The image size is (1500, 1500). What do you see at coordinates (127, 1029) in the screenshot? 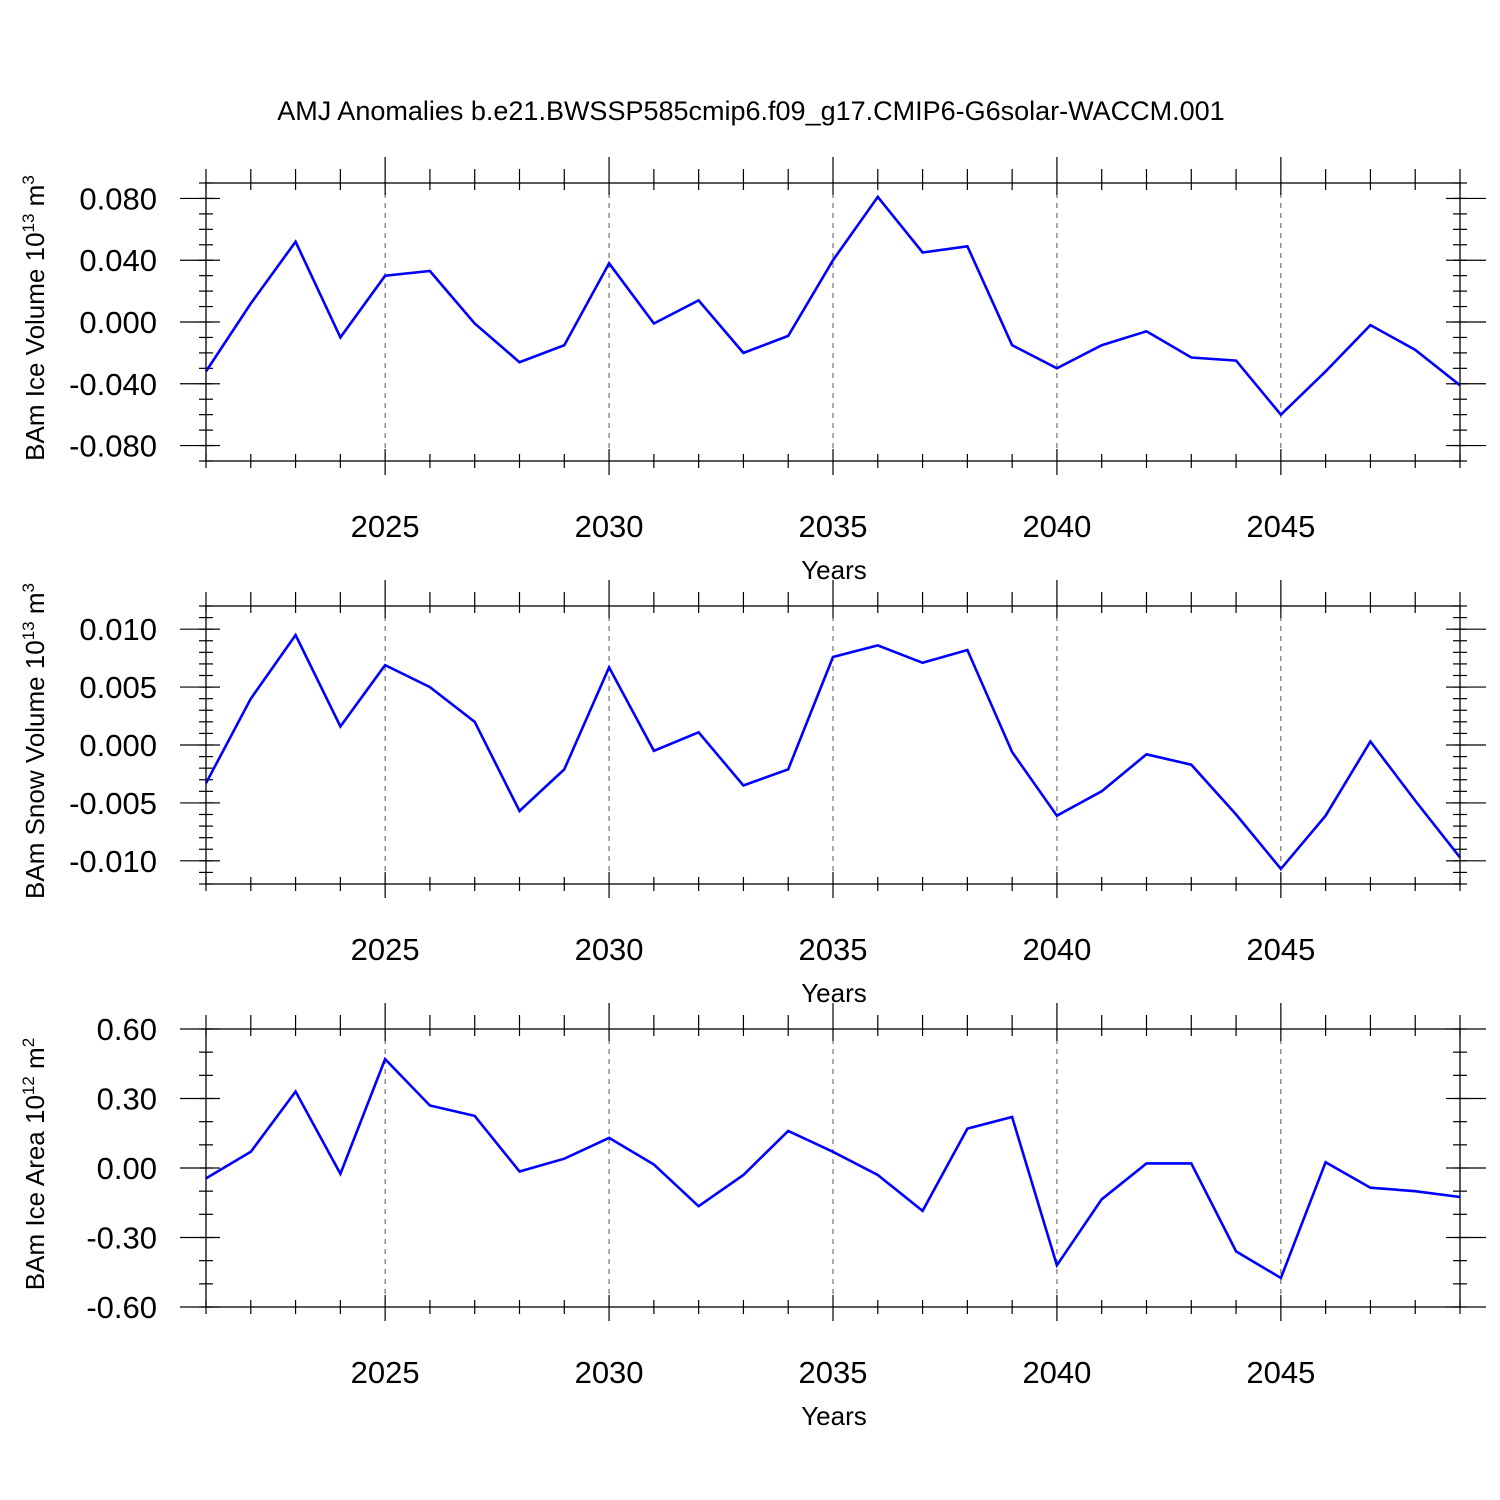
I see `y-tick-label: 0.60` at bounding box center [127, 1029].